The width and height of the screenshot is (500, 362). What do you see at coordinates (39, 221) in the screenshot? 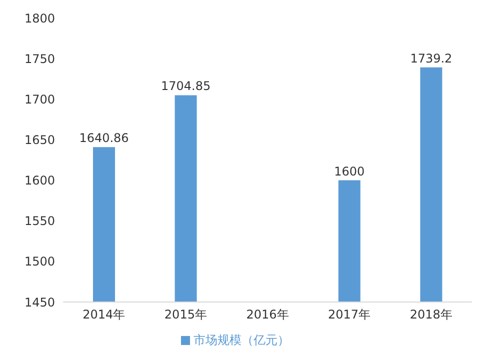
I see `y-tick-label: 1550` at bounding box center [39, 221].